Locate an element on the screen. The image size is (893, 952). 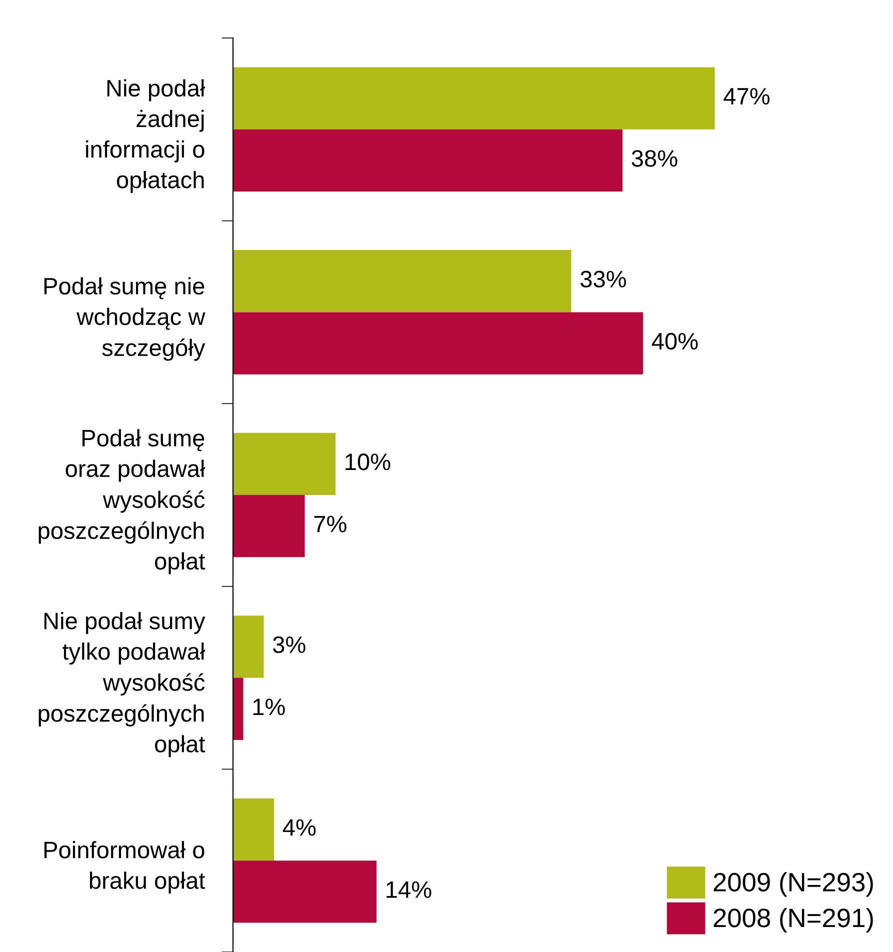
y-tick-label: Podał sumę nie wchodząc w szczegóły is located at coordinates (125, 319).